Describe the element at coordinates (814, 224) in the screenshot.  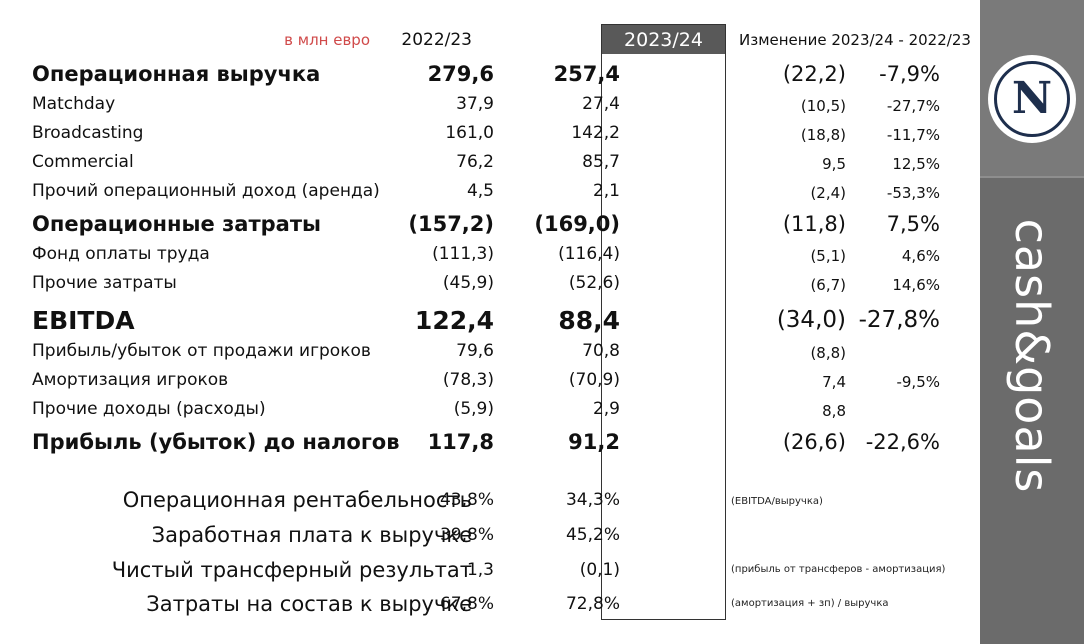
I see `row-change-abs: (11,8)` at that location.